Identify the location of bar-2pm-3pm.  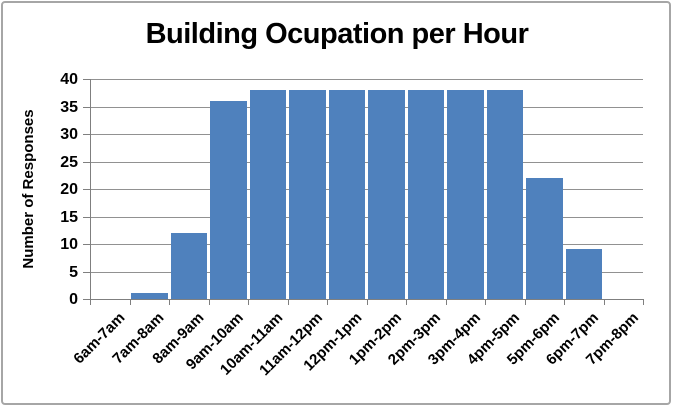
(425, 194).